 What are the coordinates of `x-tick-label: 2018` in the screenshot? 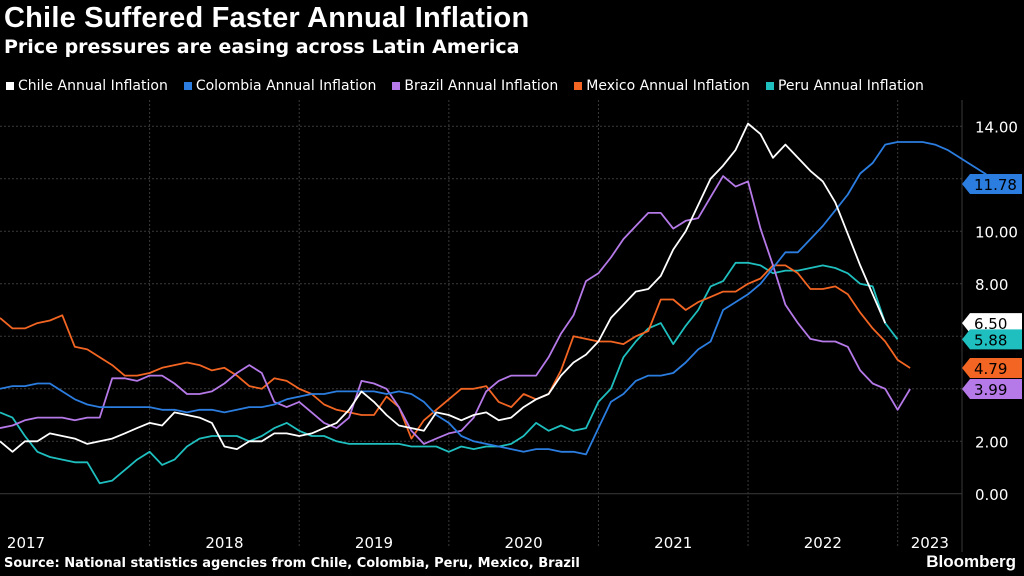 It's located at (224, 543).